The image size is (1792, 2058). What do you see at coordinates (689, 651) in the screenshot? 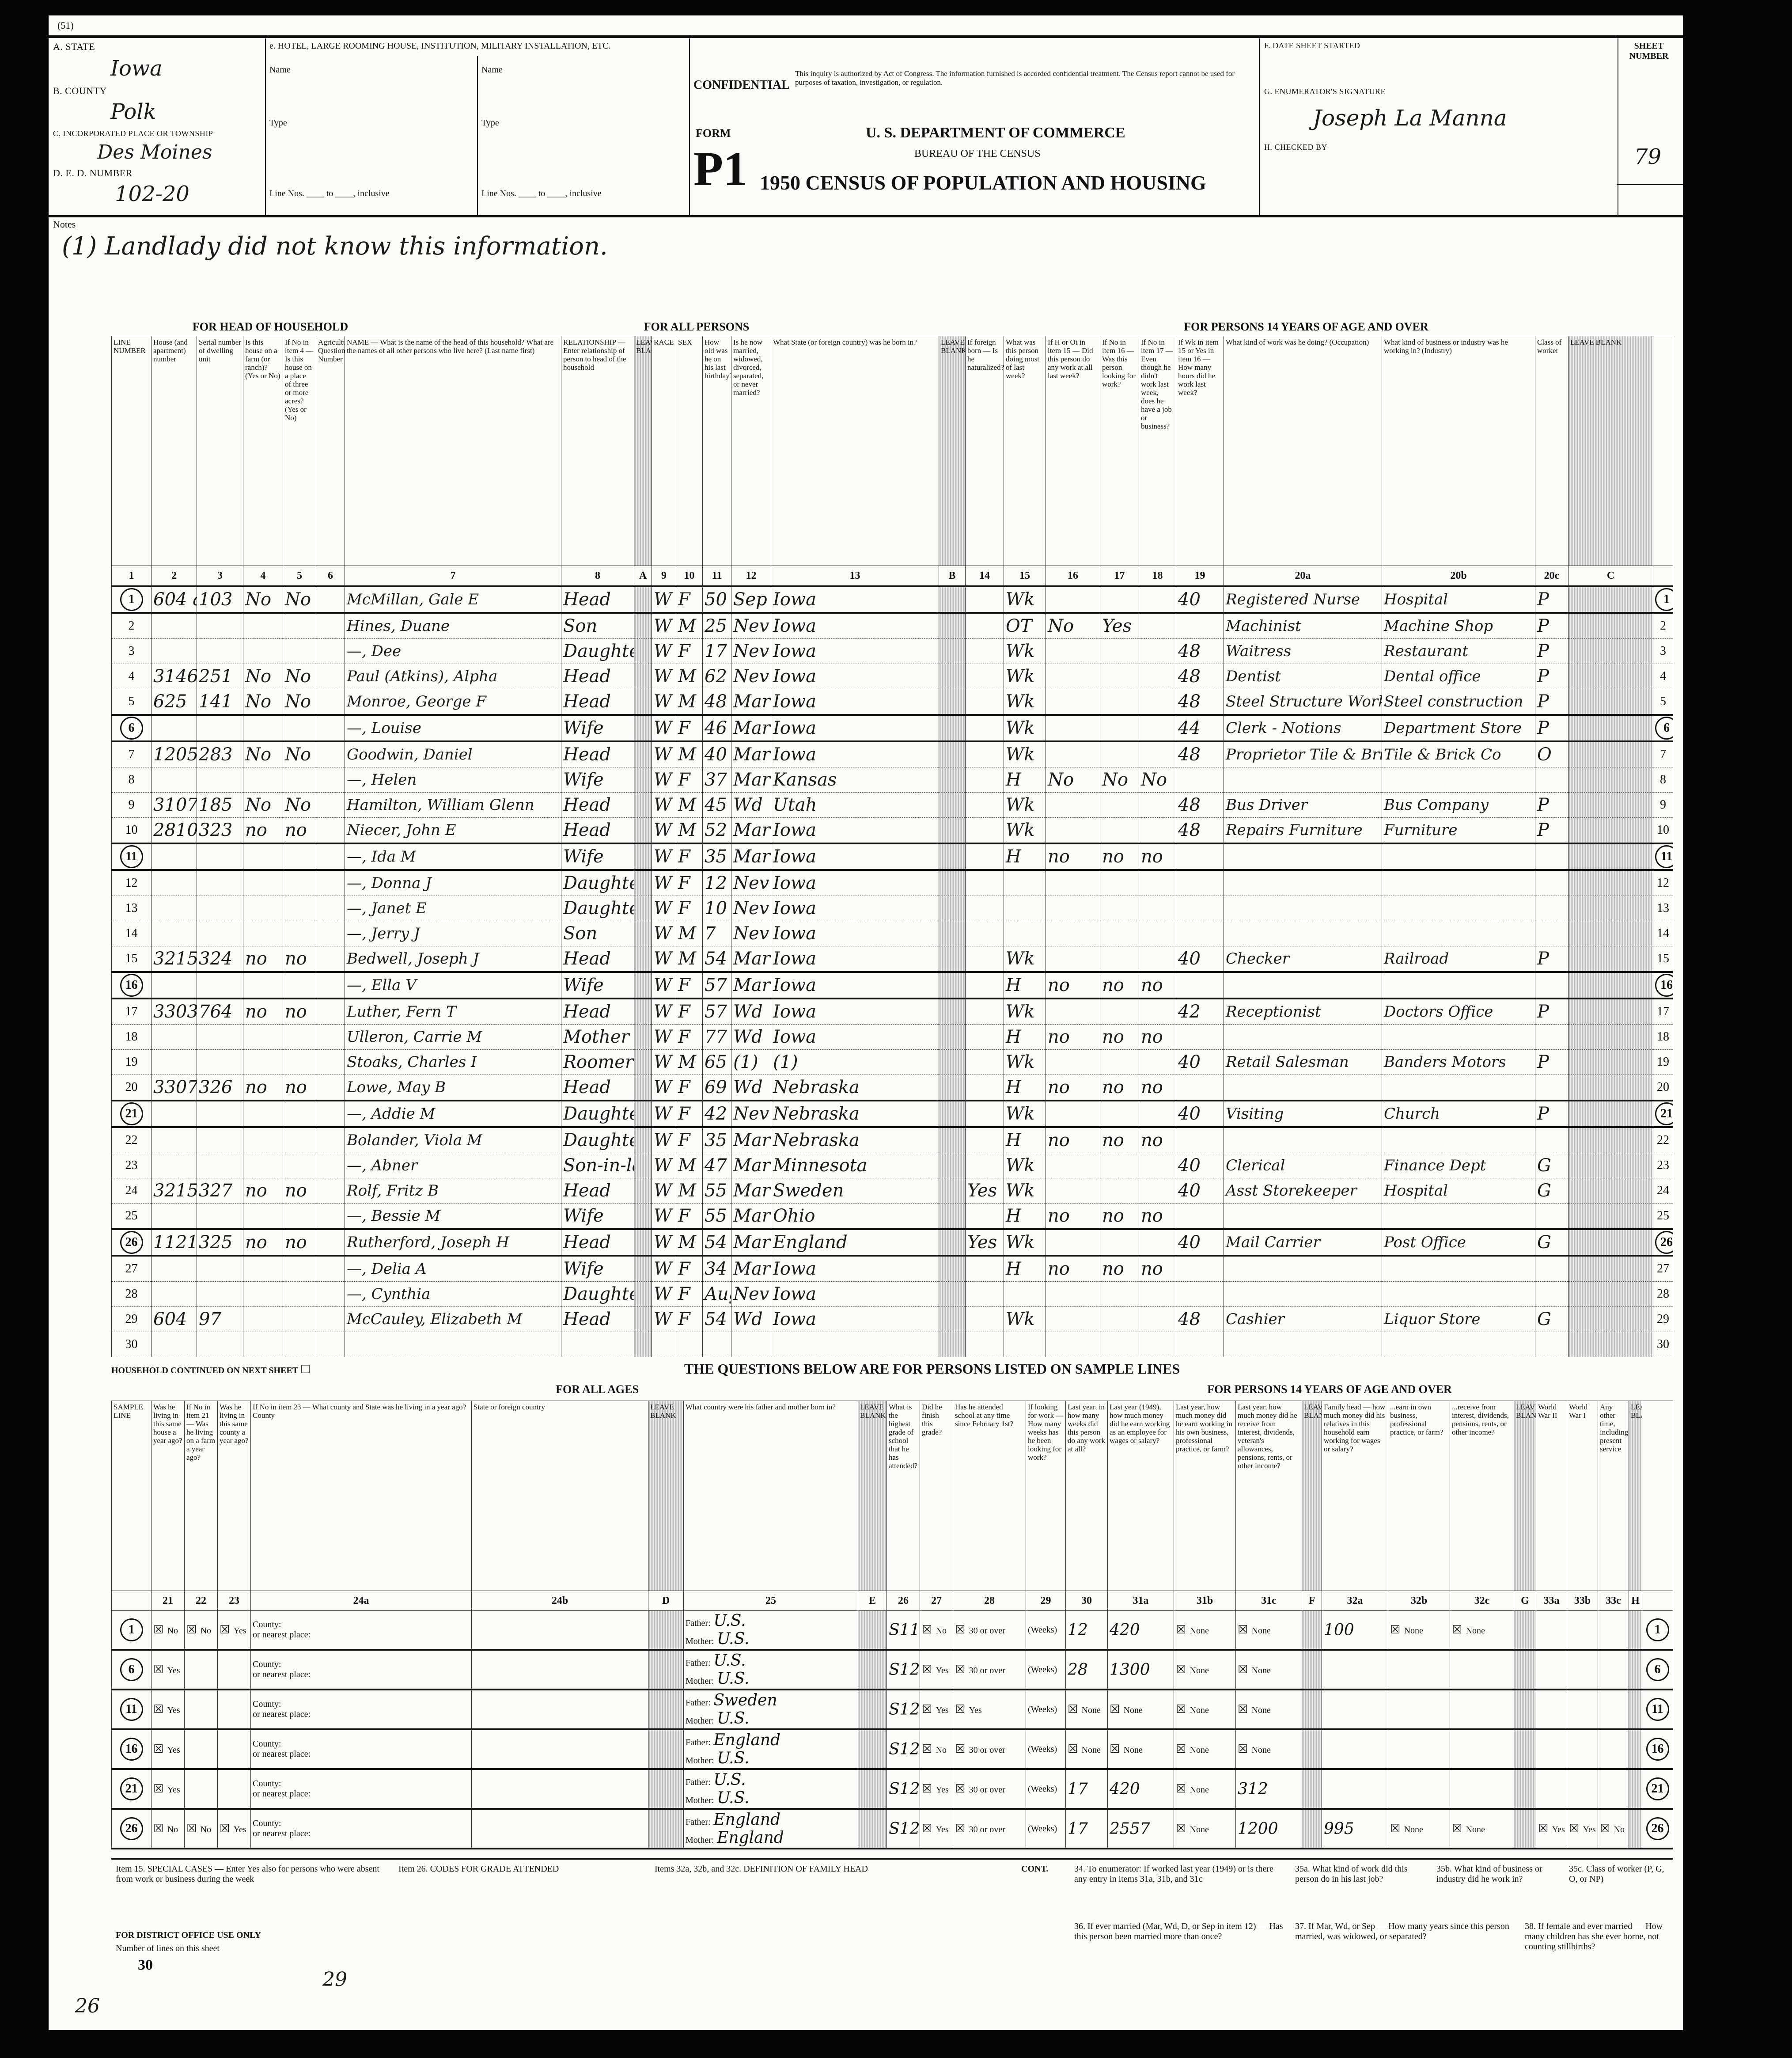
I see `cell-sex: F` at bounding box center [689, 651].